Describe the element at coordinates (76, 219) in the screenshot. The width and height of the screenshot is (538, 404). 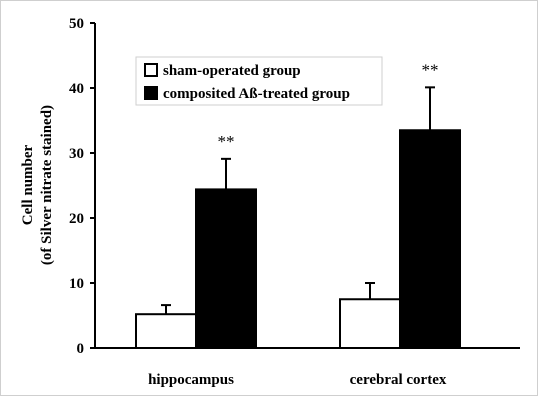
I see `y-tick-label: 20` at that location.